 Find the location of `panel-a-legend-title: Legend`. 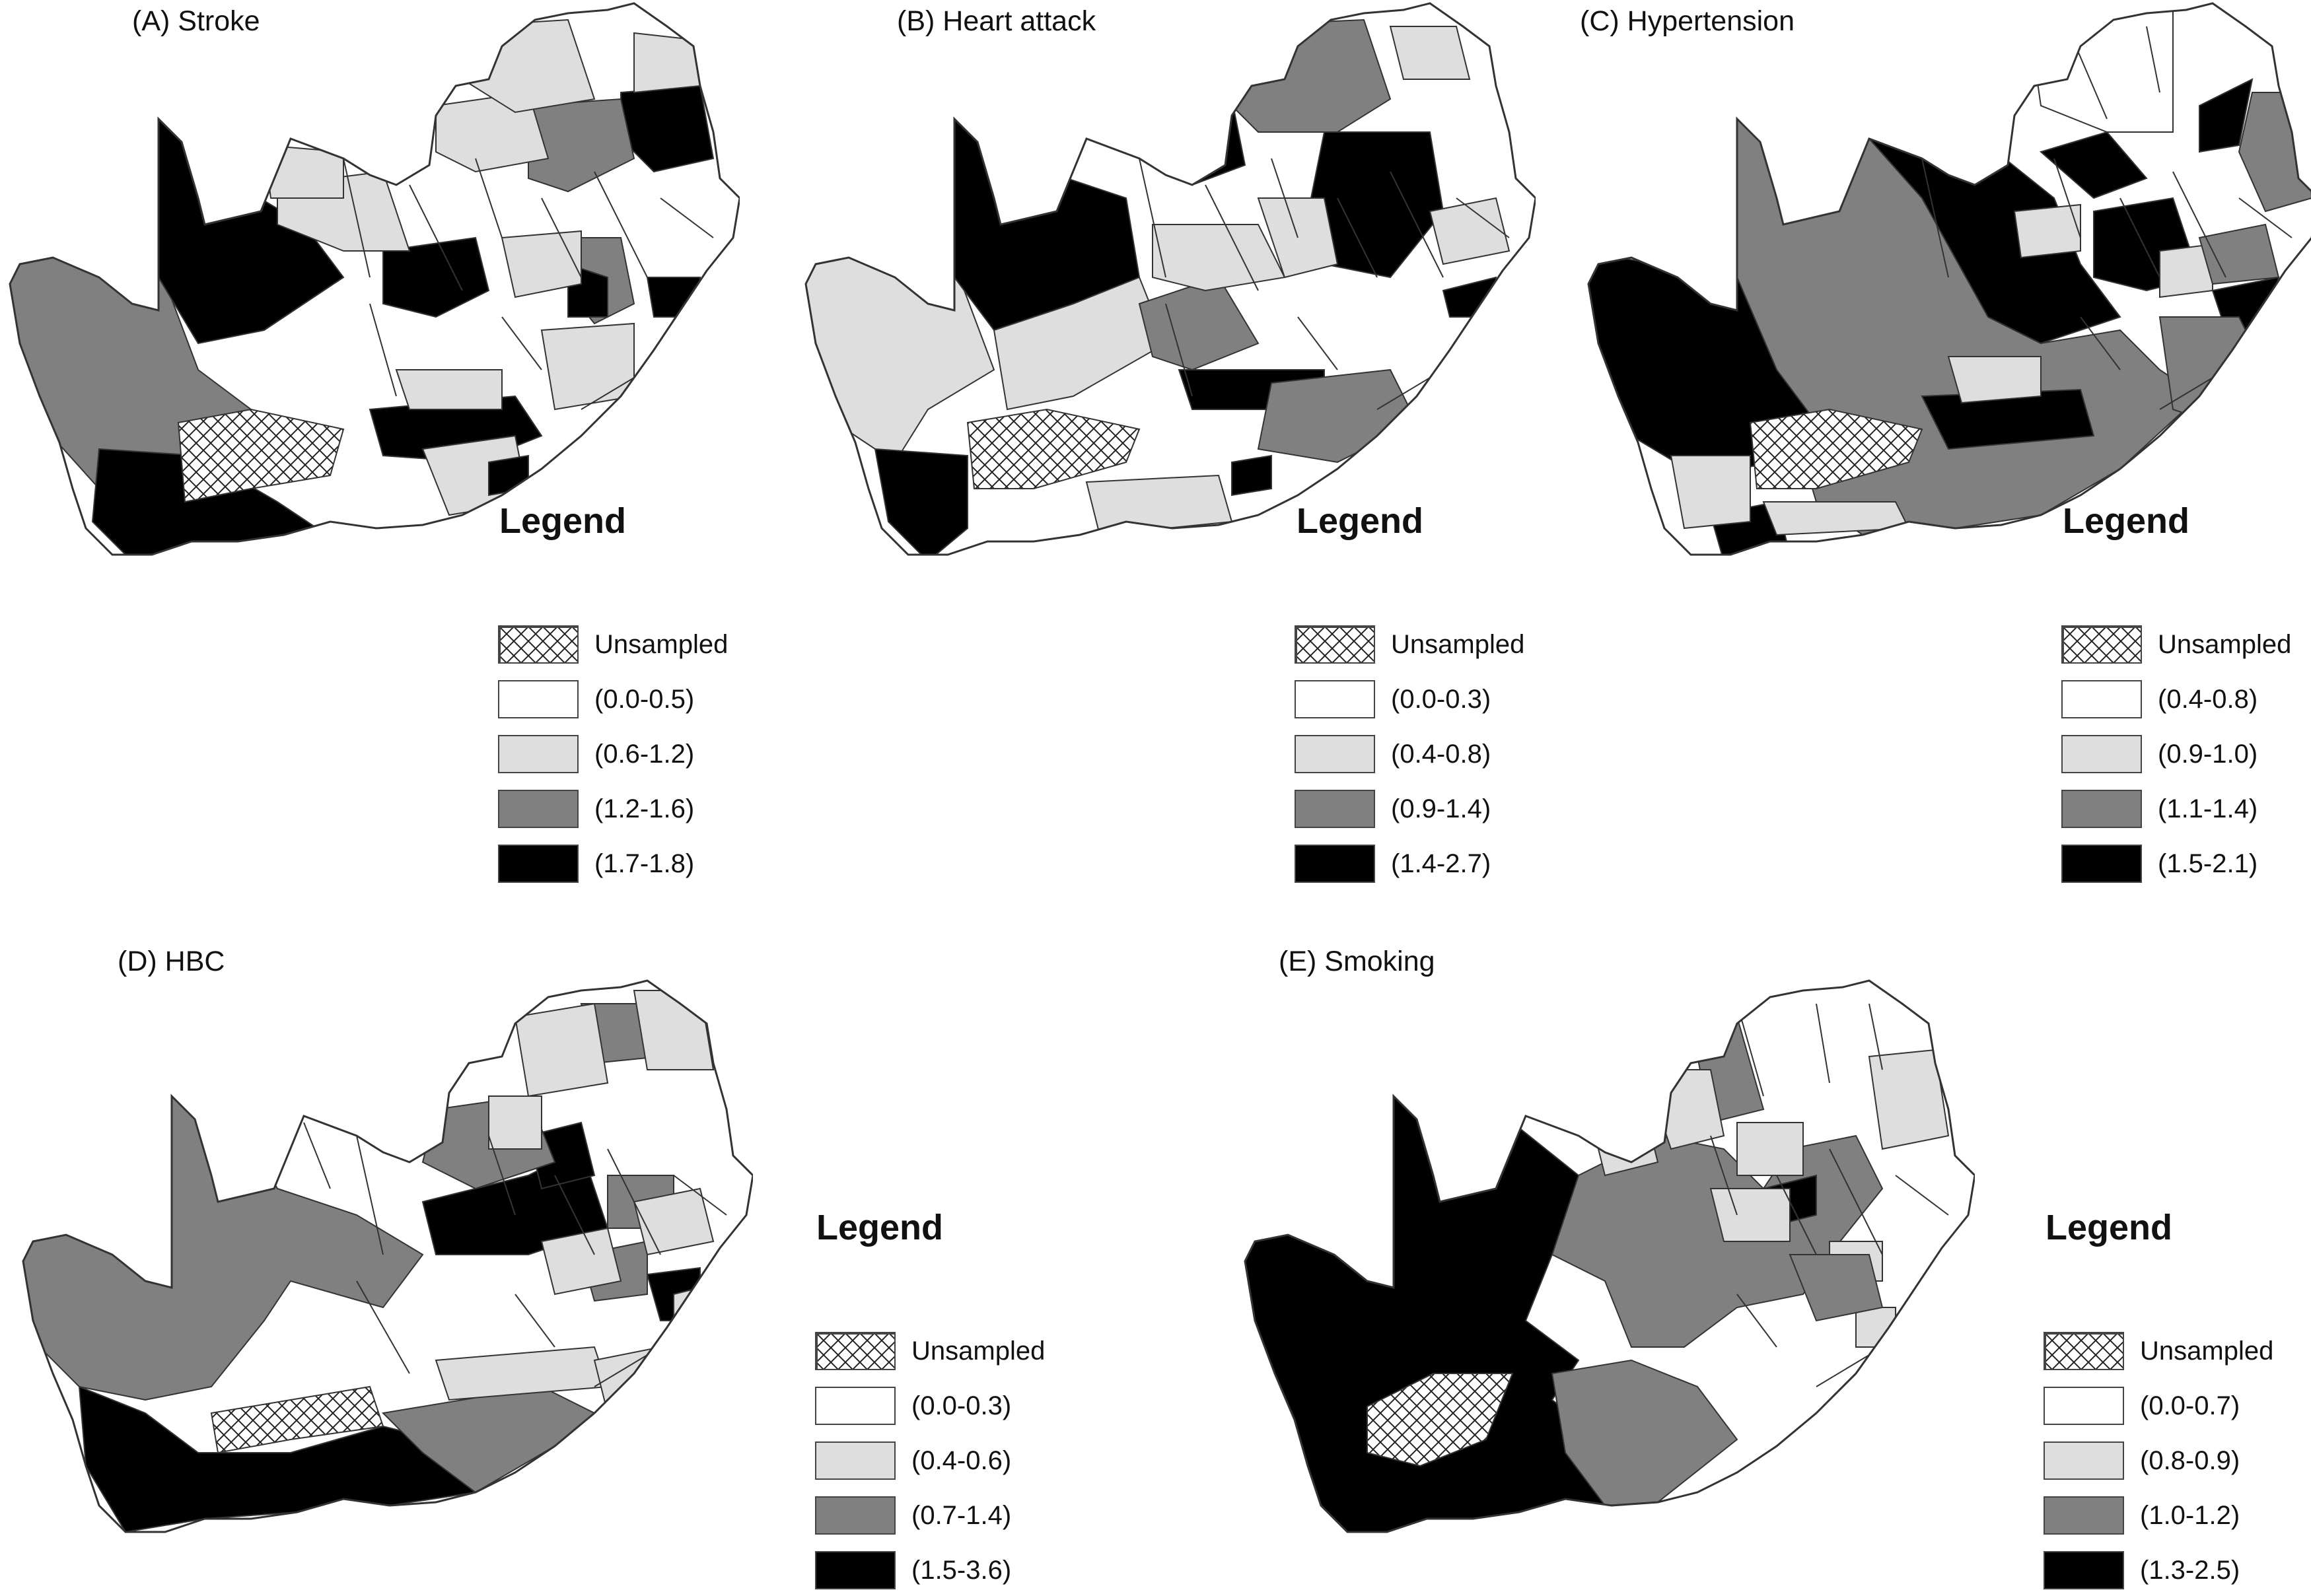

panel-a-legend-title: Legend is located at coordinates (563, 521).